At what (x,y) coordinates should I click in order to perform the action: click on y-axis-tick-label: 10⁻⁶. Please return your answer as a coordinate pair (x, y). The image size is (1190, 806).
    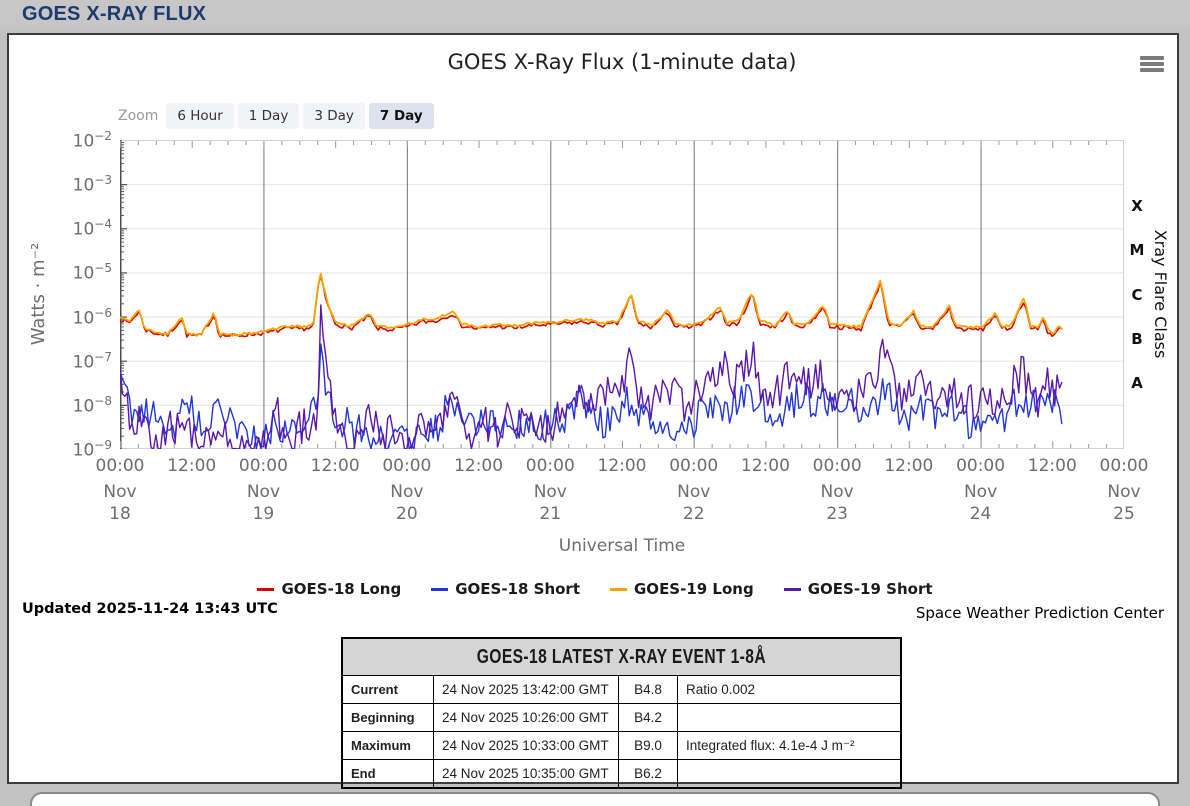
    Looking at the image, I should click on (92, 317).